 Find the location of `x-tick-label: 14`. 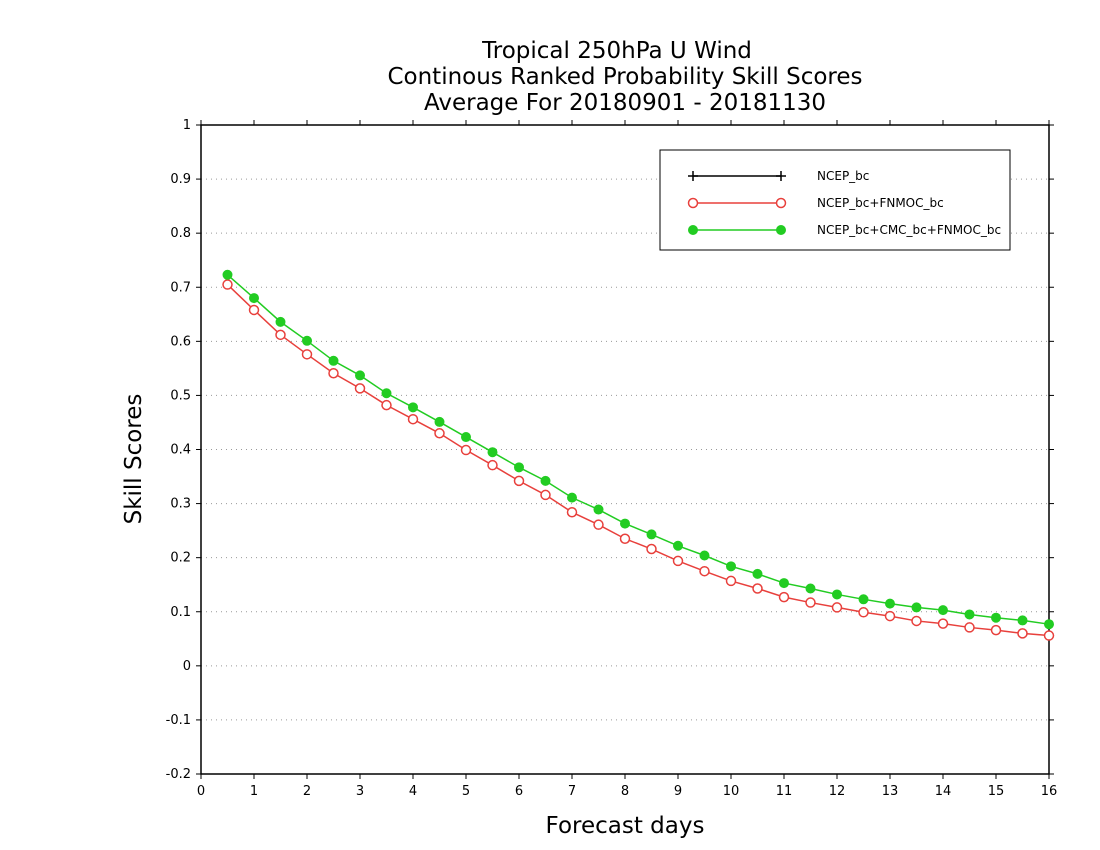

x-tick-label: 14 is located at coordinates (943, 791).